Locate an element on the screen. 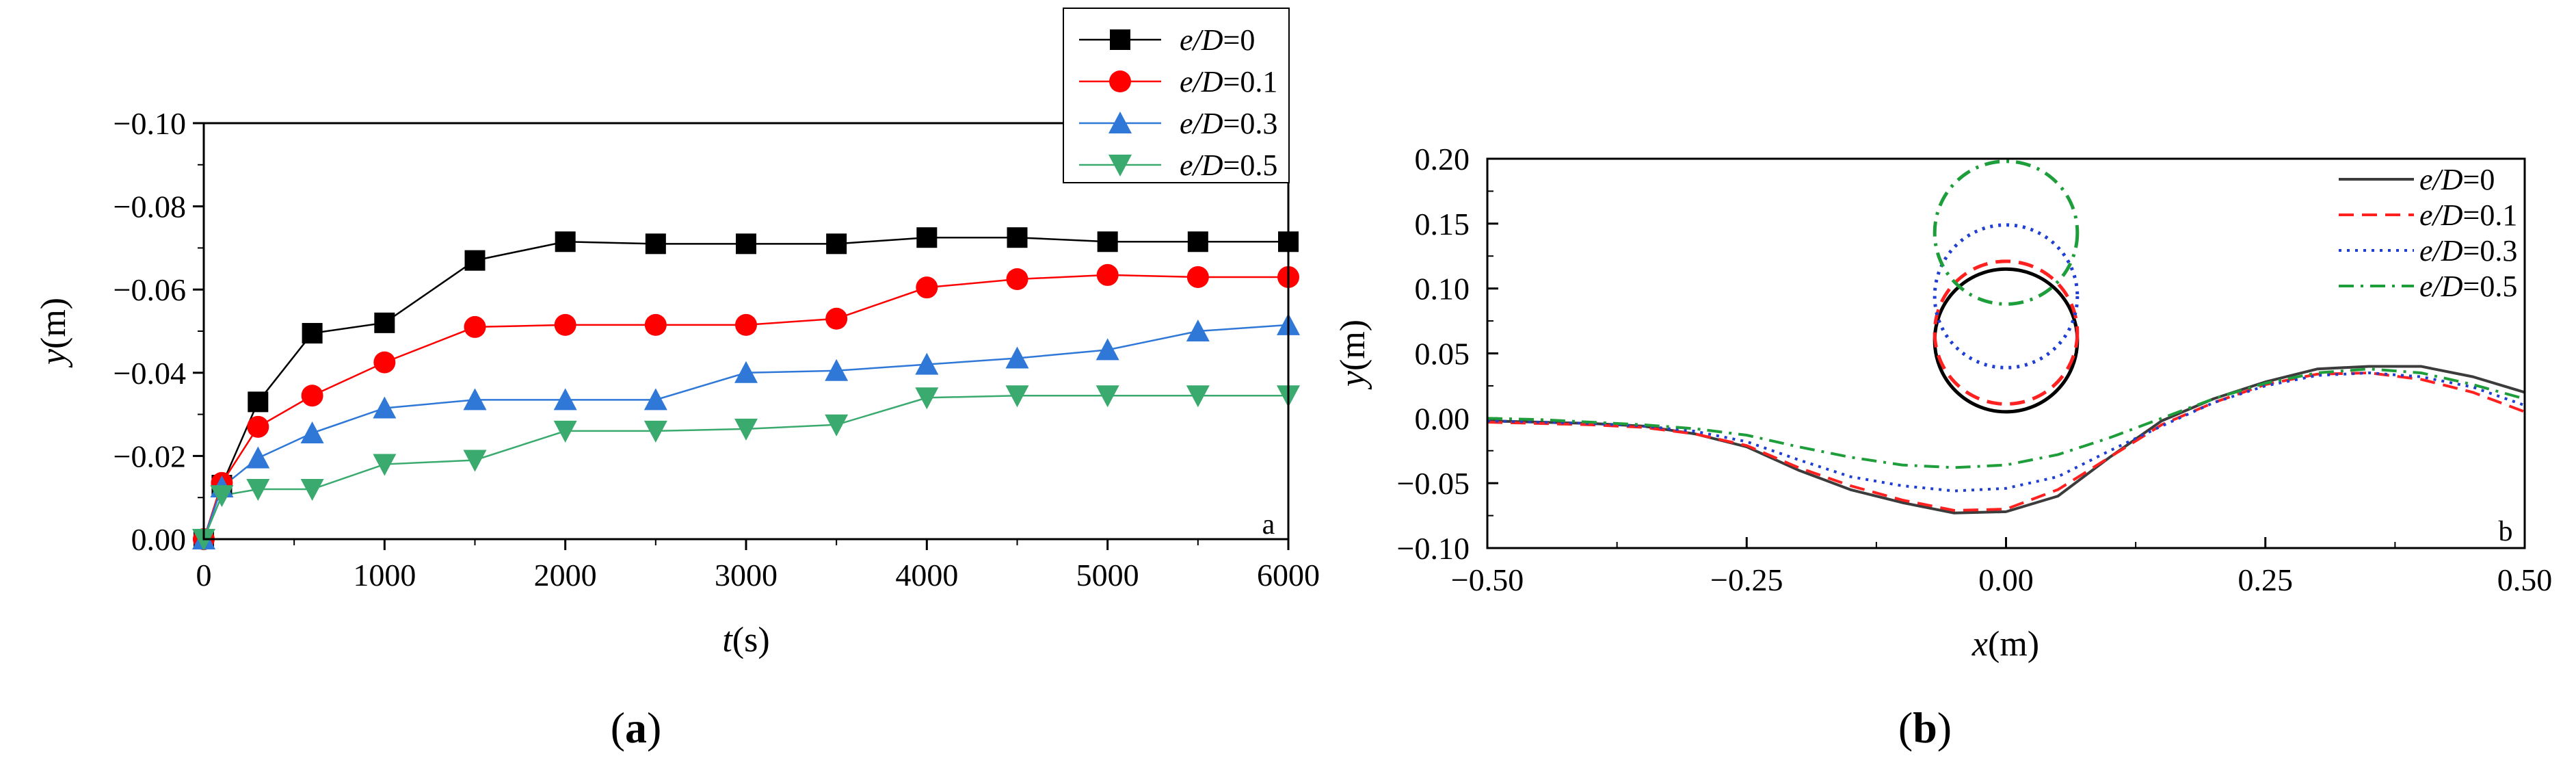 This screenshot has width=2576, height=780. panel-a-legend-label-3: e/D=0.5 is located at coordinates (1228, 165).